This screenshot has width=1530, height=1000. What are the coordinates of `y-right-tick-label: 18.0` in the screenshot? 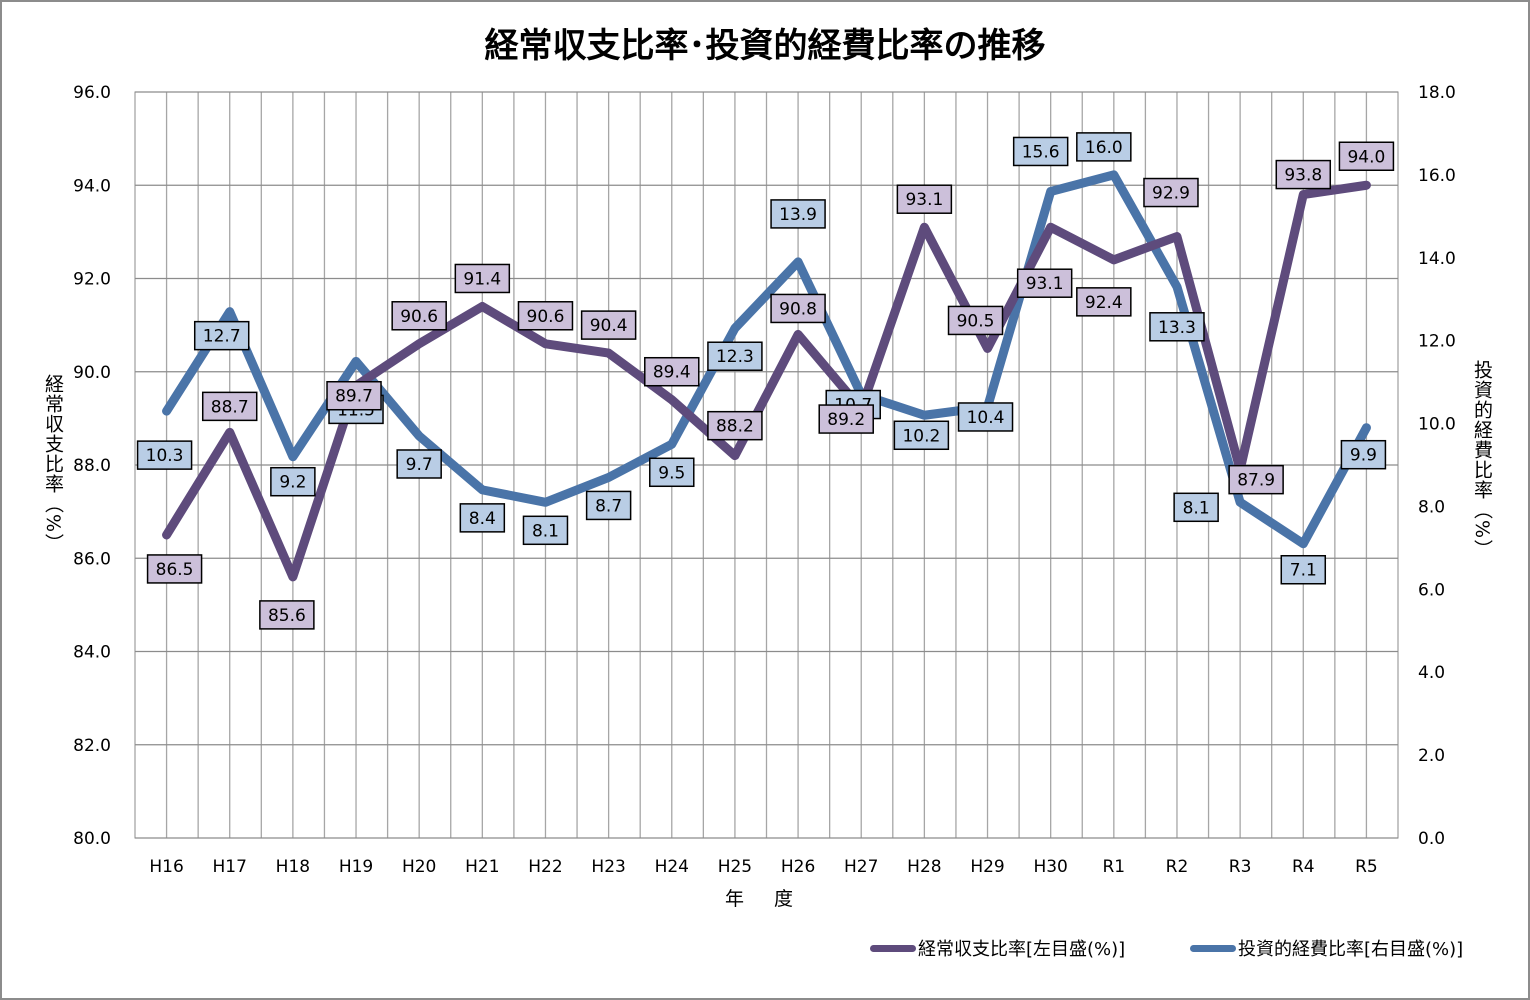 It's located at (1437, 93).